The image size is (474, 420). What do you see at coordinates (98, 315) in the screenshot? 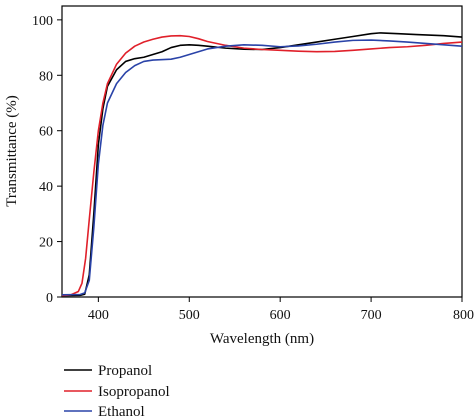
I see `x-tick-label: 400` at bounding box center [98, 315].